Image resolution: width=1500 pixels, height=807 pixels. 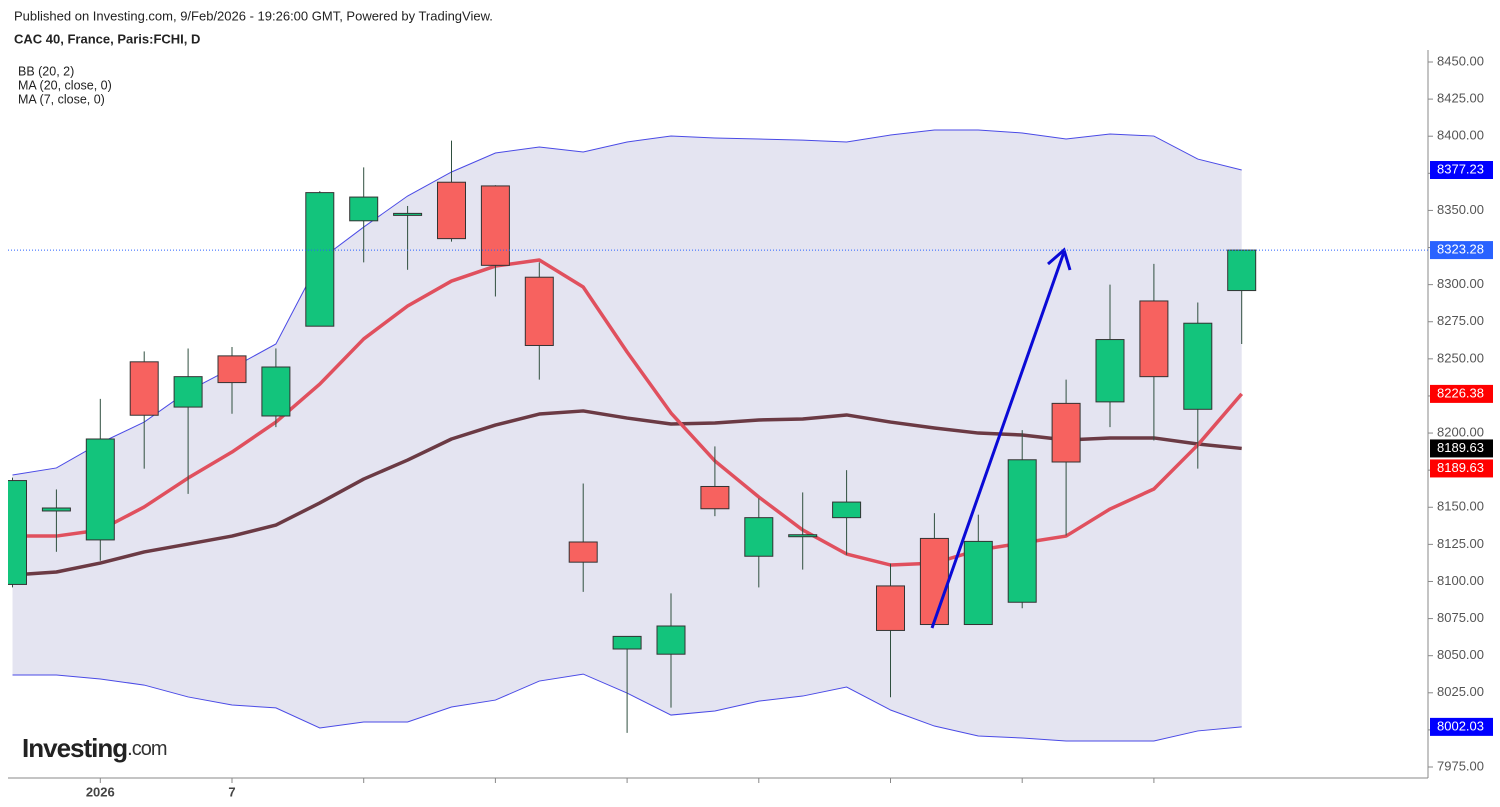 I want to click on watermark: Investing.com, so click(x=94, y=748).